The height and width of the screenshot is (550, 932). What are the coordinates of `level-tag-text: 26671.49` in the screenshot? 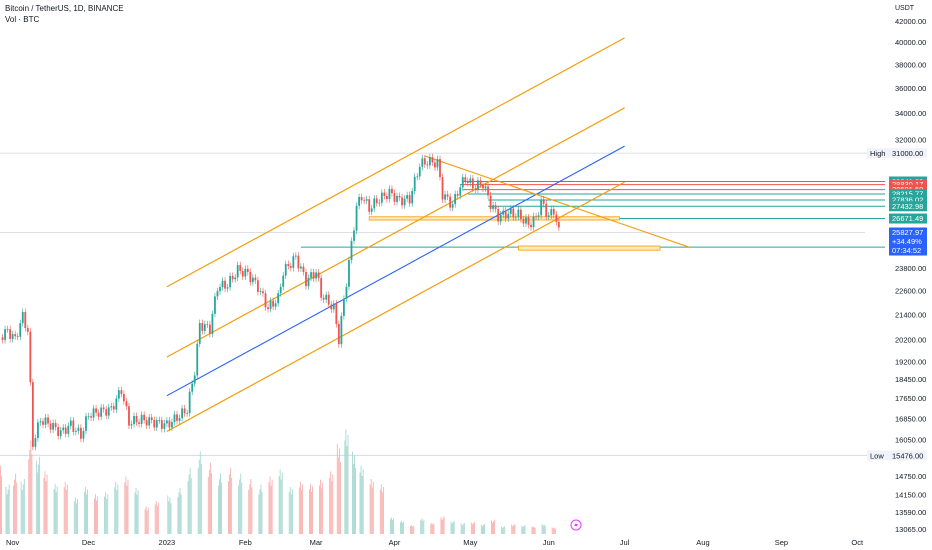 It's located at (907, 218).